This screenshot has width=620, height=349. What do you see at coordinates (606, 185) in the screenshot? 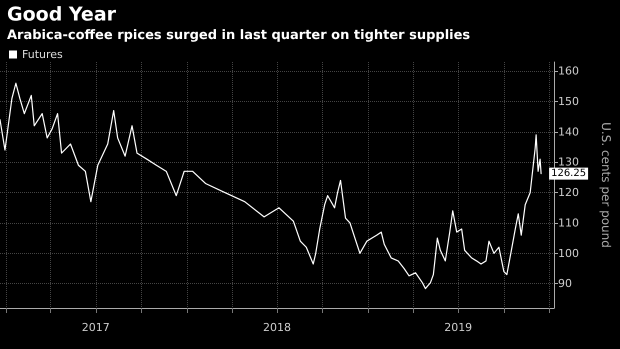
I see `y-axis-title: U.S. cents per pound` at bounding box center [606, 185].